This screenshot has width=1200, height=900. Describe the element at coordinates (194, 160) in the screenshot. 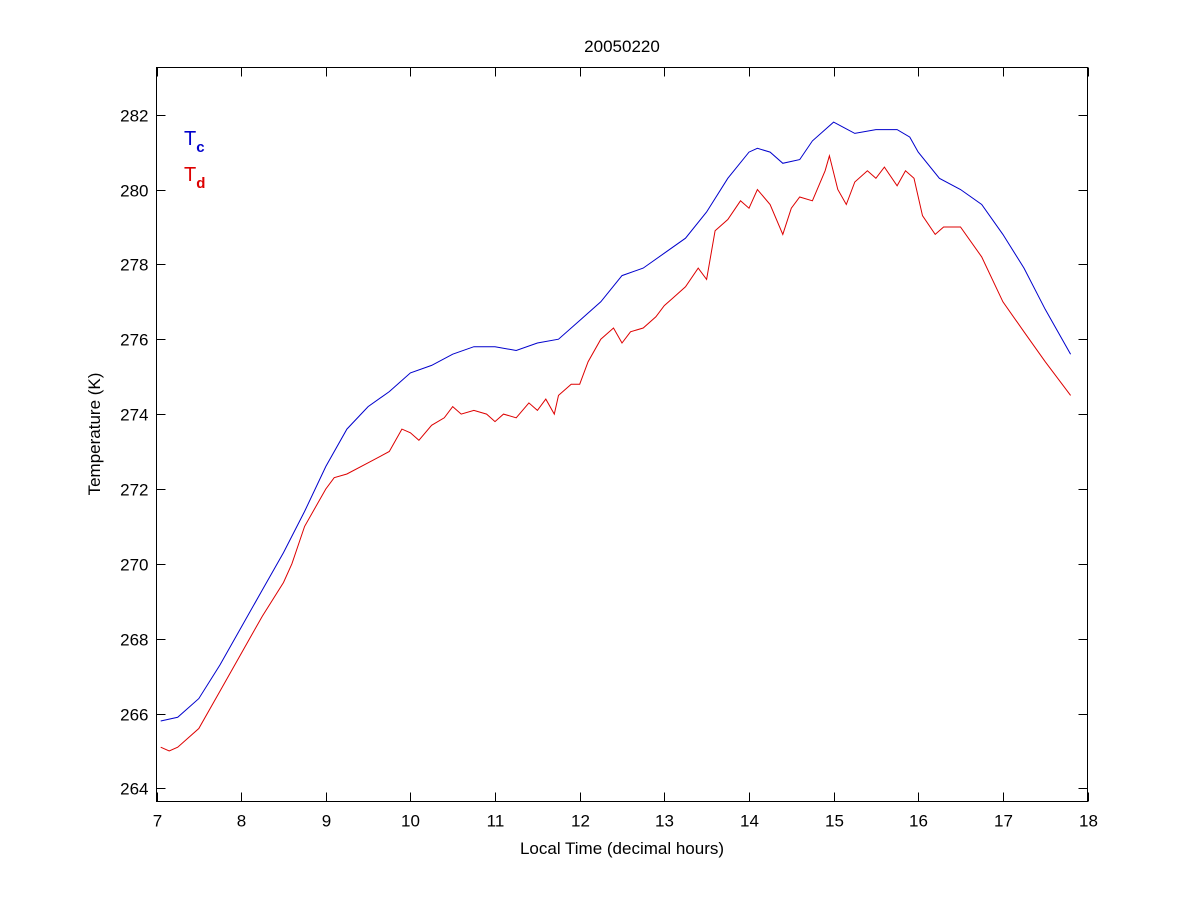

I see `legend: Tc Td` at that location.